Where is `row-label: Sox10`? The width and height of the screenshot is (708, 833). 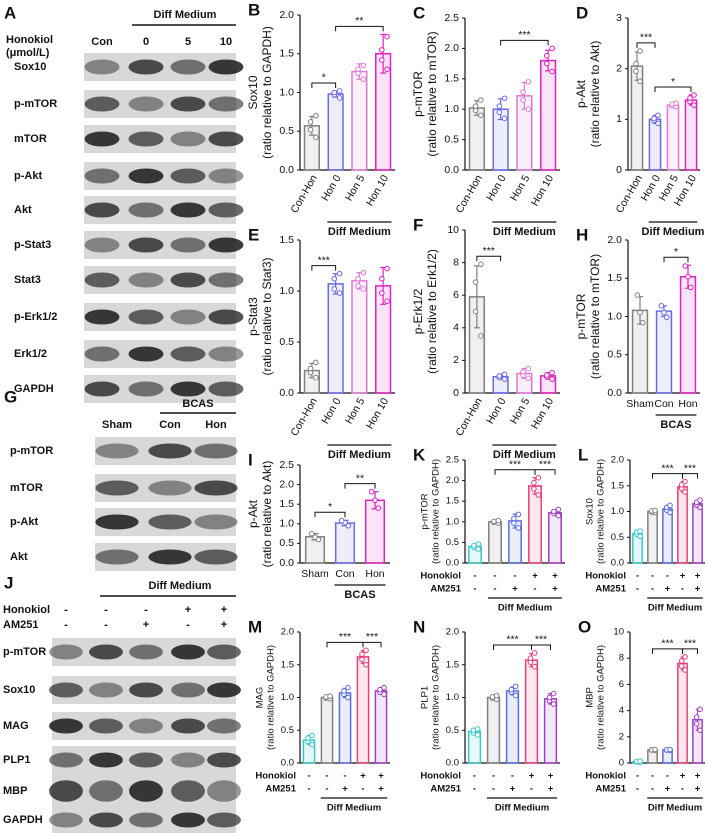
row-label: Sox10 is located at coordinates (30, 67).